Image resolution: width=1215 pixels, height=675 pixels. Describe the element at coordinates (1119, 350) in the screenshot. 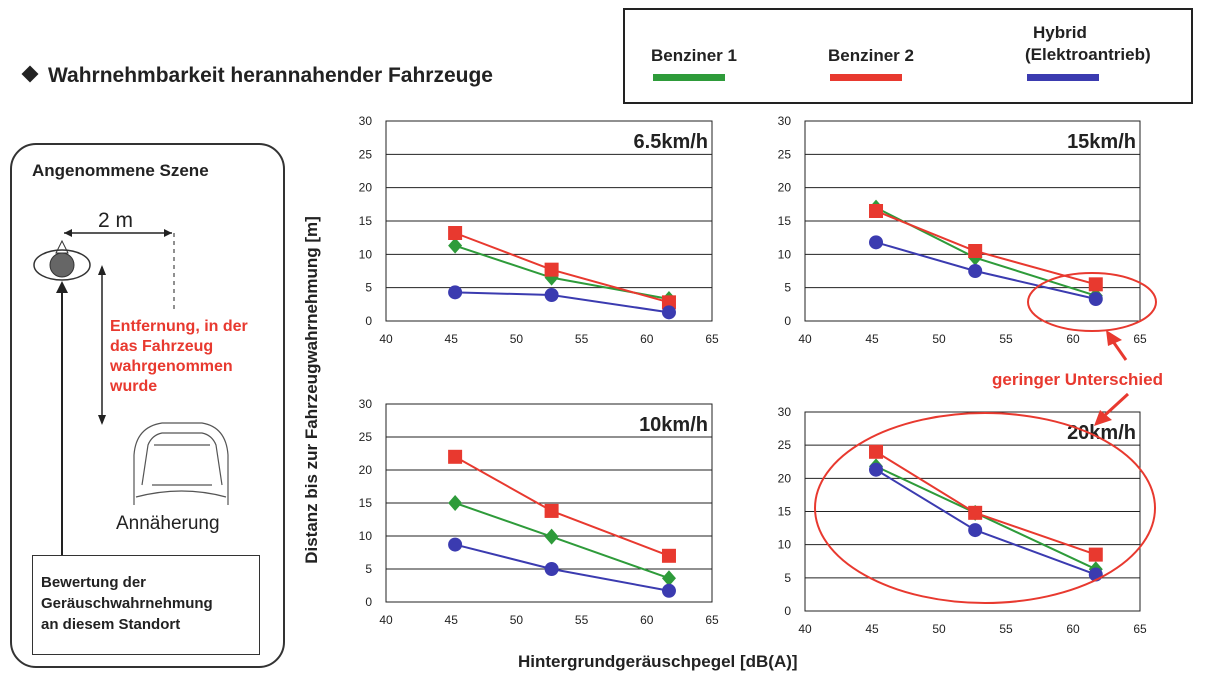

I see `annotation-arrow` at that location.